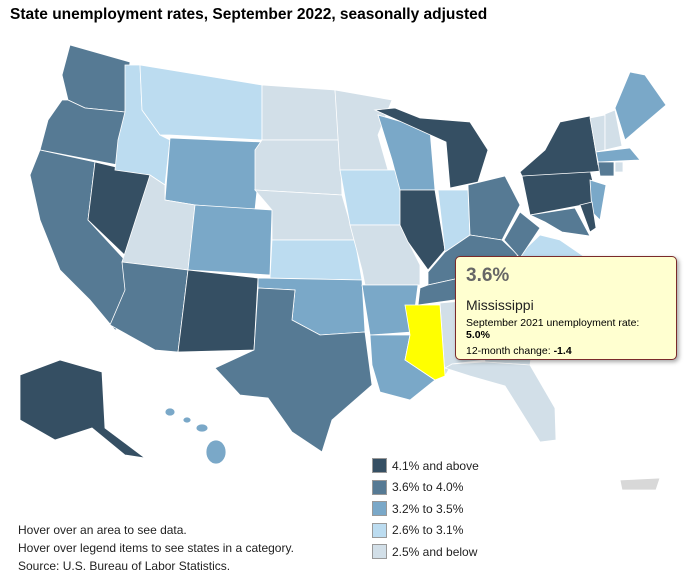 This screenshot has width=695, height=576. Describe the element at coordinates (598, 200) in the screenshot. I see `state-NJ` at that location.